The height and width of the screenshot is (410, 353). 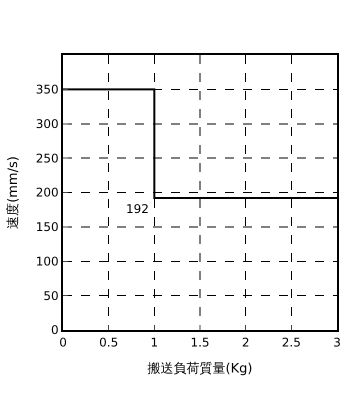 What do you see at coordinates (47, 158) in the screenshot?
I see `y-tick-label: 250` at bounding box center [47, 158].